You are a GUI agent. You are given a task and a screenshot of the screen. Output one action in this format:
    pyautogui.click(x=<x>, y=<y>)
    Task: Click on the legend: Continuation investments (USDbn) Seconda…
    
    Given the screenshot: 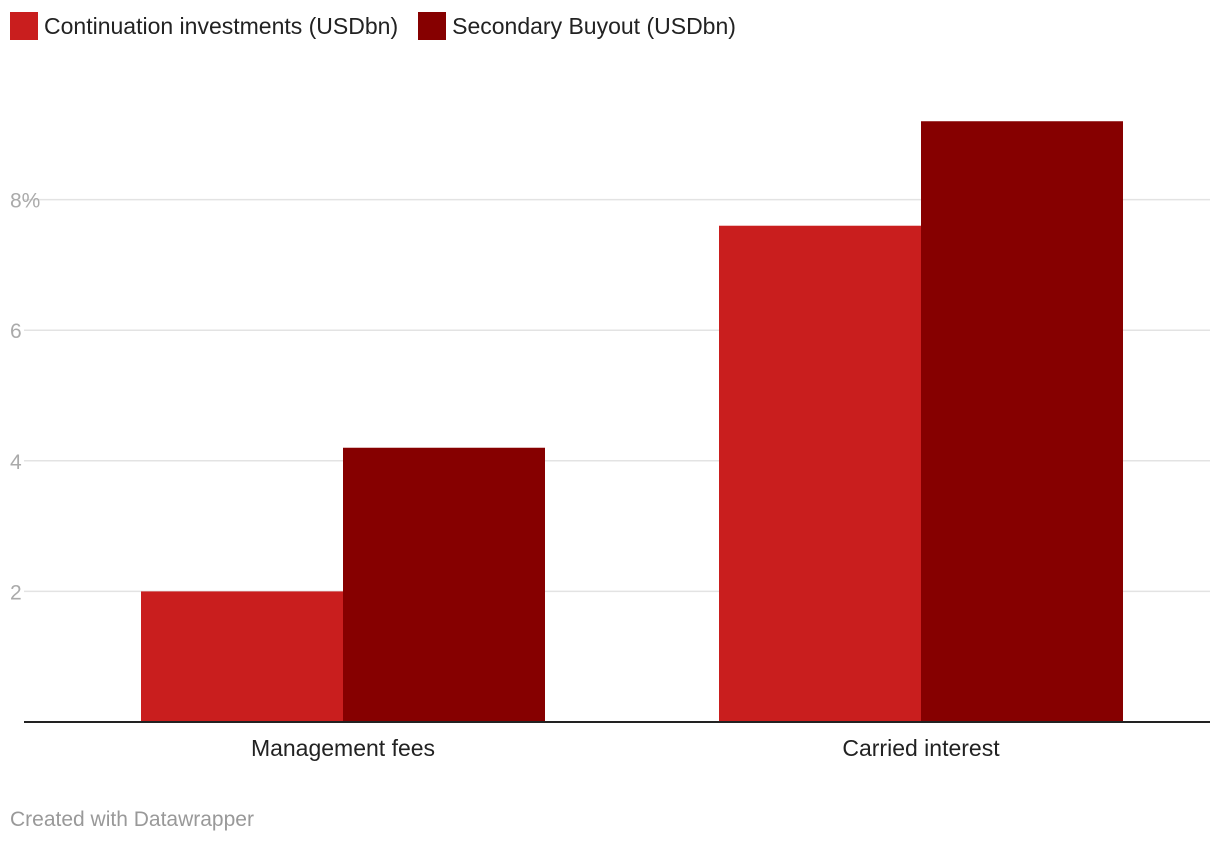 What is the action you would take?
    pyautogui.click(x=373, y=26)
    